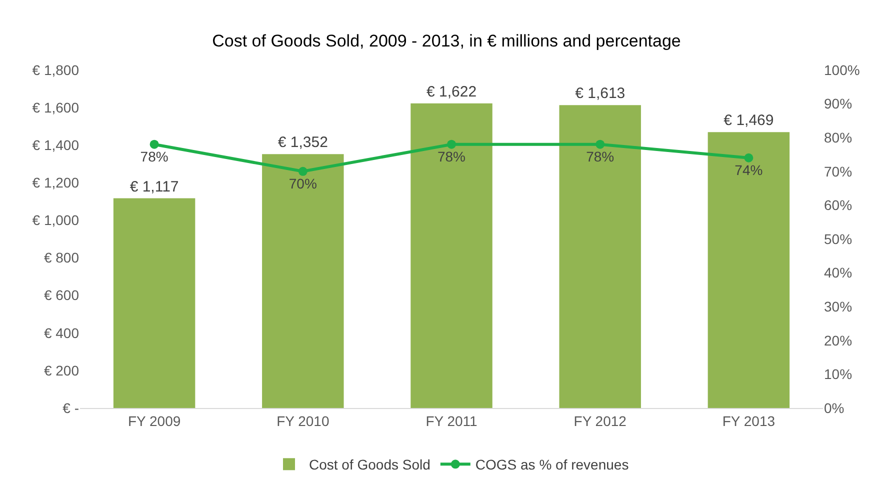 Image resolution: width=893 pixels, height=493 pixels. Describe the element at coordinates (62, 258) in the screenshot. I see `y-tick-label: € 800` at that location.